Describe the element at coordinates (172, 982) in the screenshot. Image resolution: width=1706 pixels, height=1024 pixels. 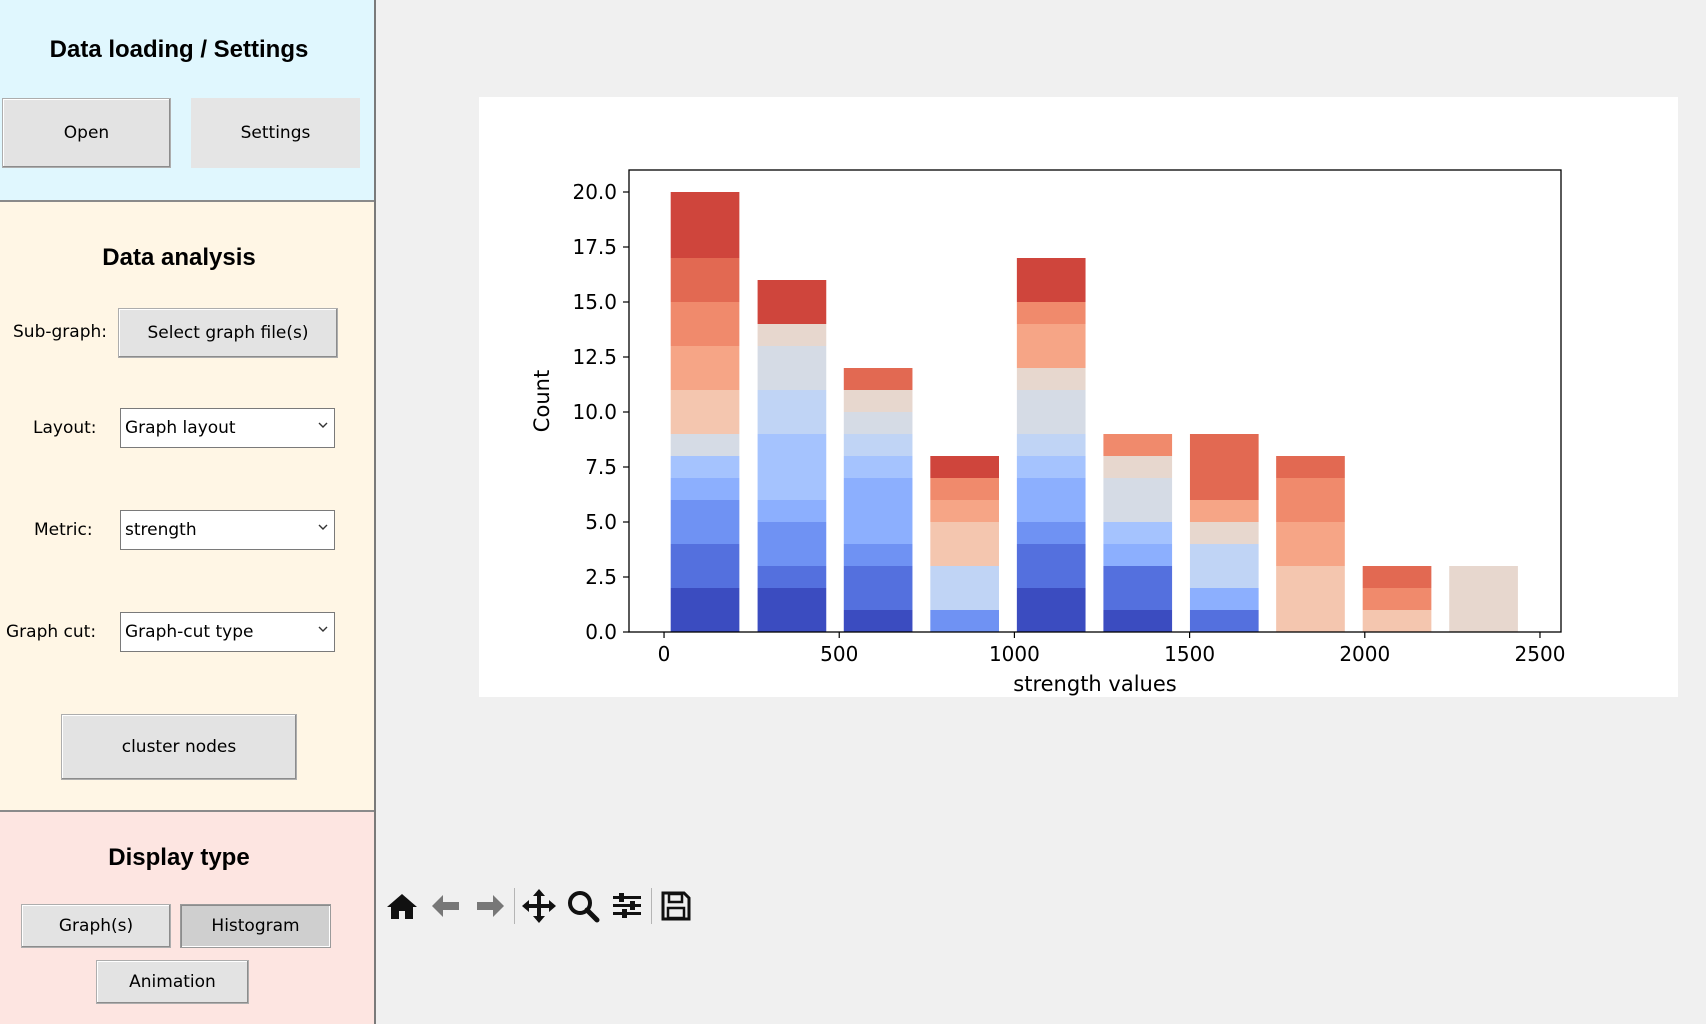
I see `animation-button: Animation` at that location.